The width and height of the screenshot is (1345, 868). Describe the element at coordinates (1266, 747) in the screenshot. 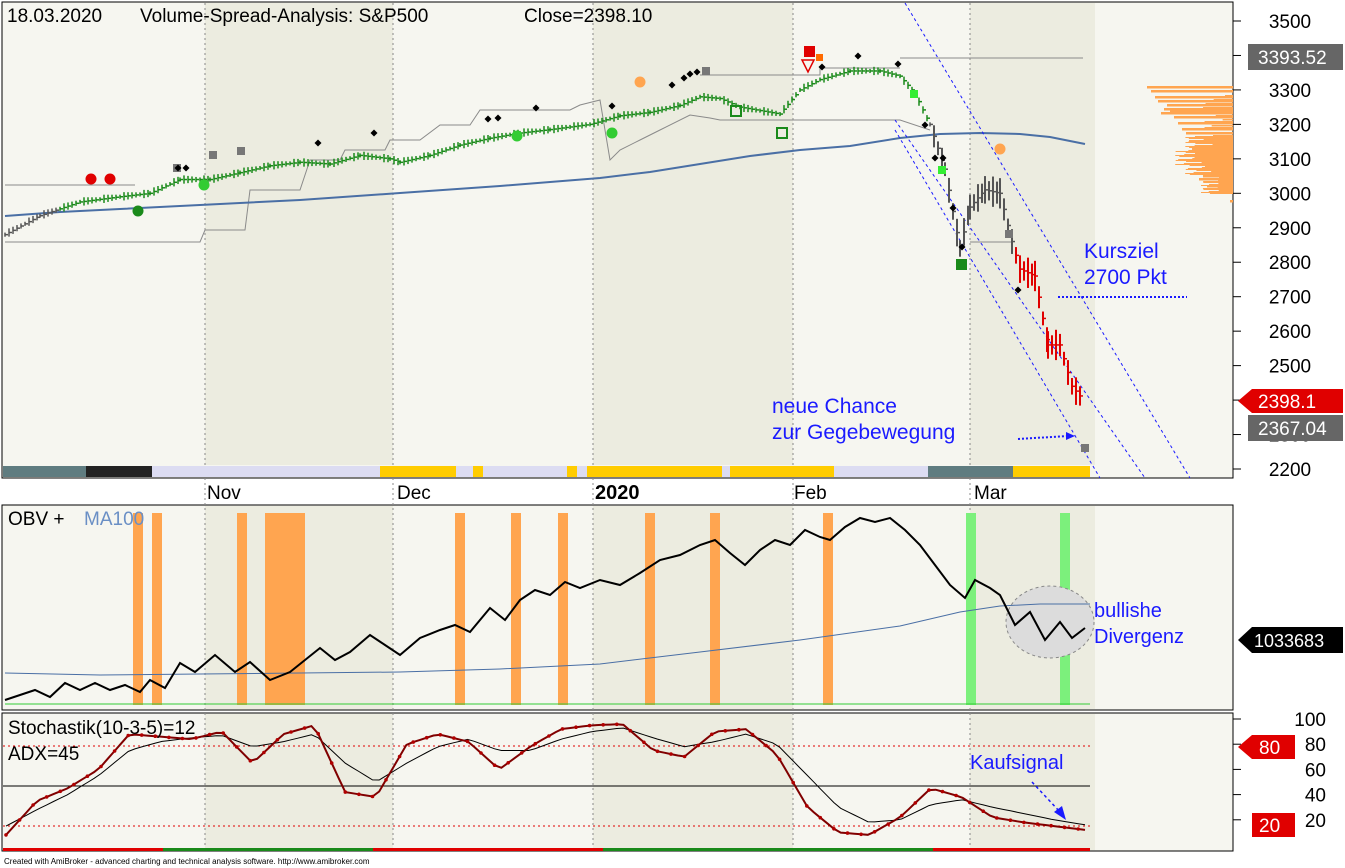

I see `stoch-80-badge` at that location.